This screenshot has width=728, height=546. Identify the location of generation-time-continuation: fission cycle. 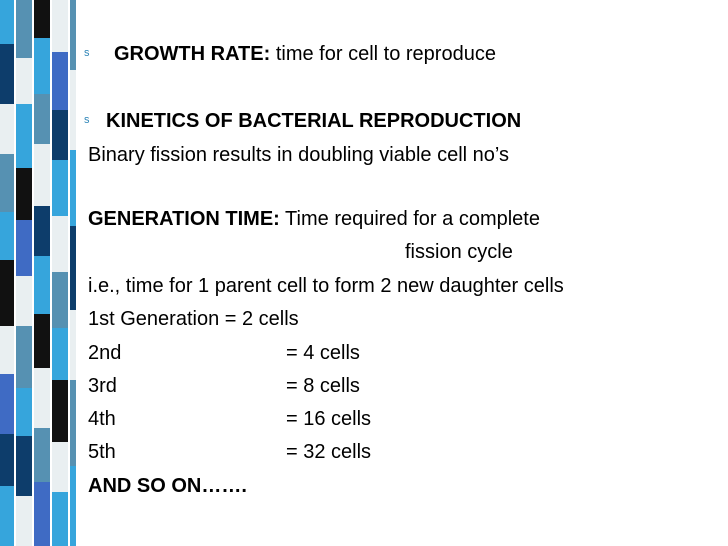
(459, 252).